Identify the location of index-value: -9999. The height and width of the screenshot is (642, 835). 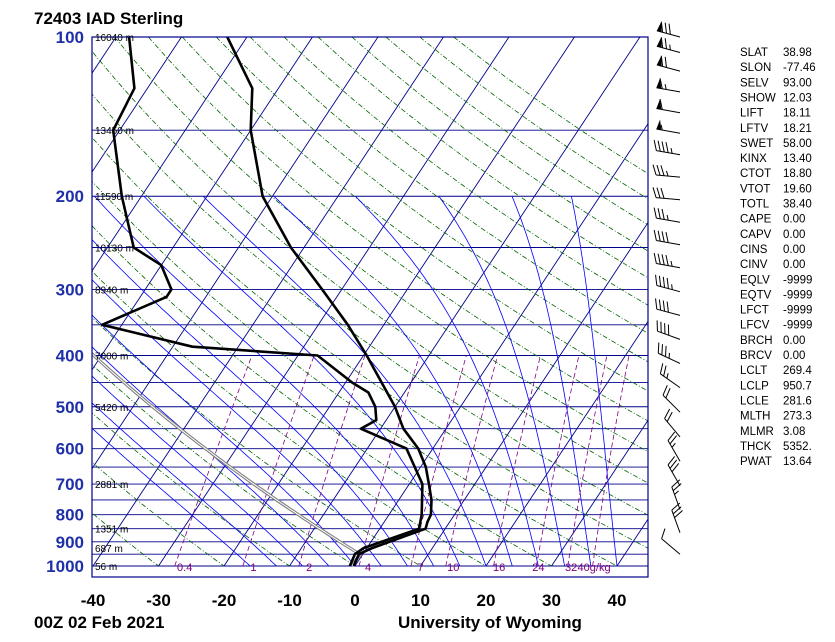
(797, 311).